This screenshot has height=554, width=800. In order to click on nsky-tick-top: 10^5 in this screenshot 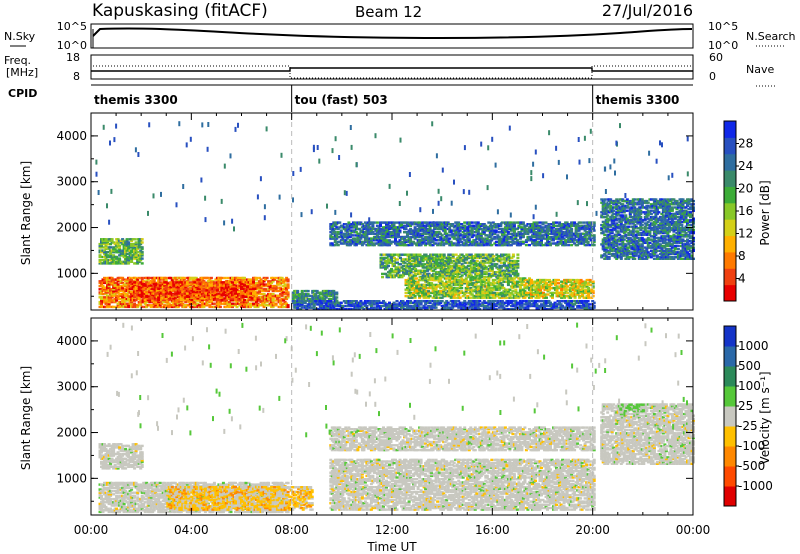, I will do `click(72, 26)`.